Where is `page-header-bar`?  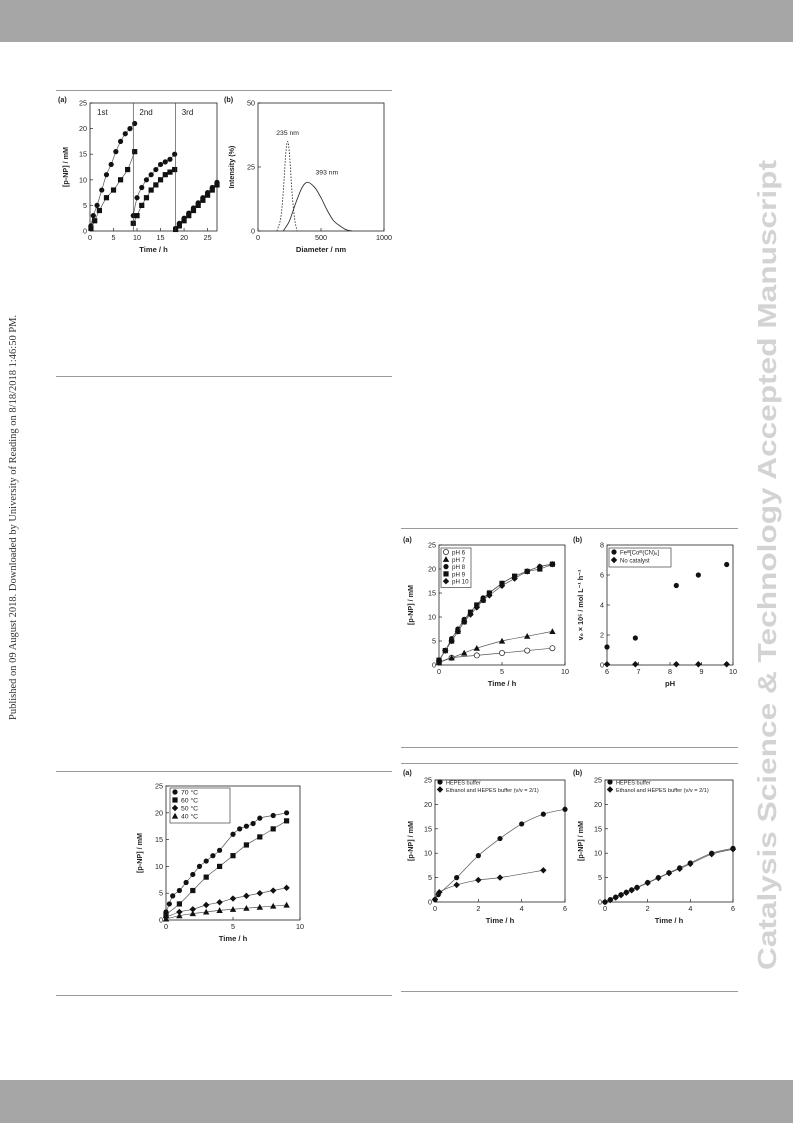
page-header-bar is located at coordinates (396, 21).